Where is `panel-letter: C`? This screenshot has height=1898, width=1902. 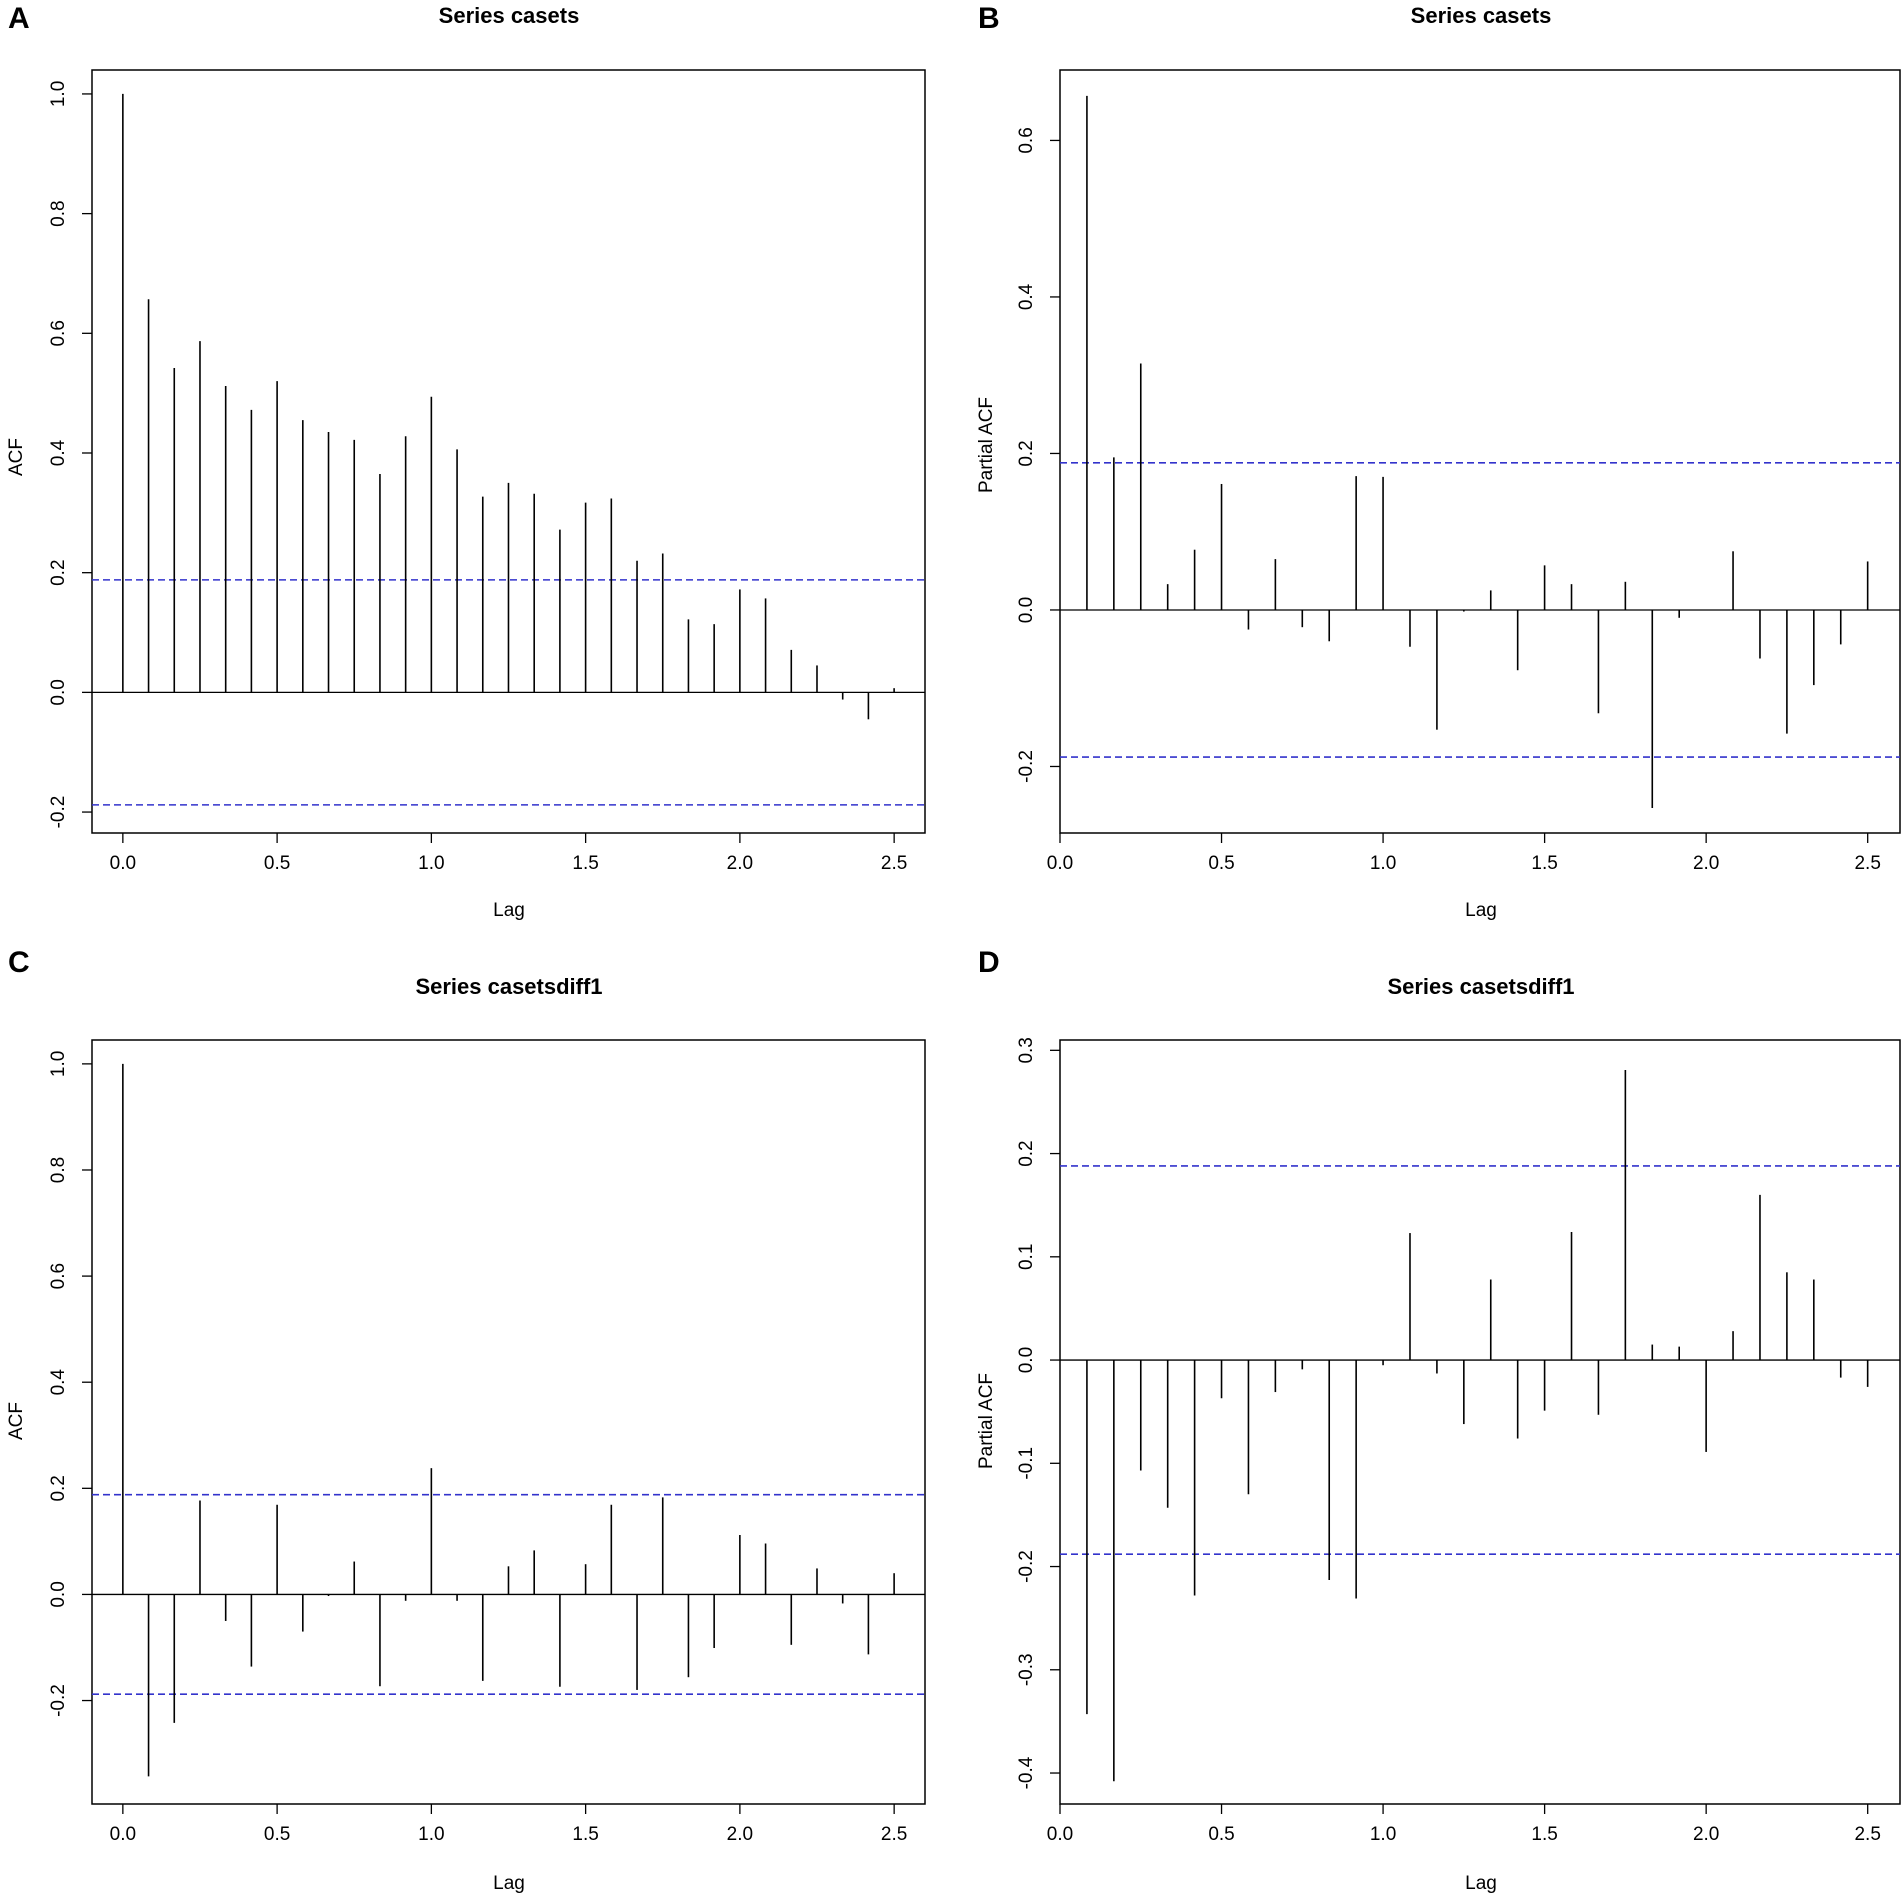
panel-letter: C is located at coordinates (19, 962).